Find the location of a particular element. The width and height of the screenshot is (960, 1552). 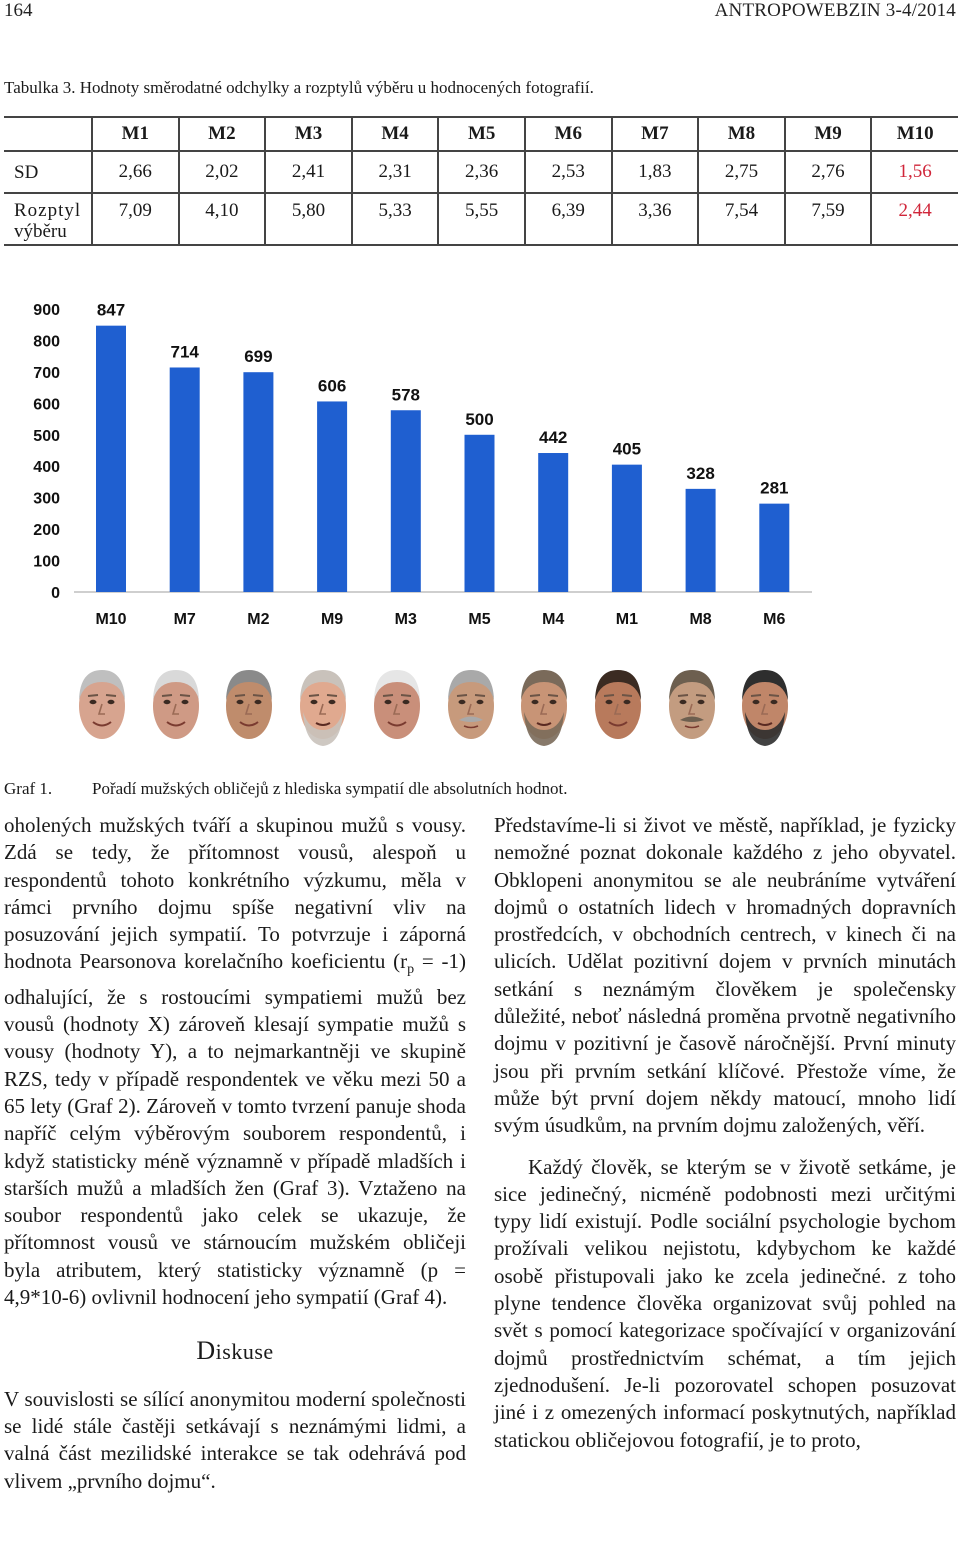

data-label: 281 is located at coordinates (774, 488).